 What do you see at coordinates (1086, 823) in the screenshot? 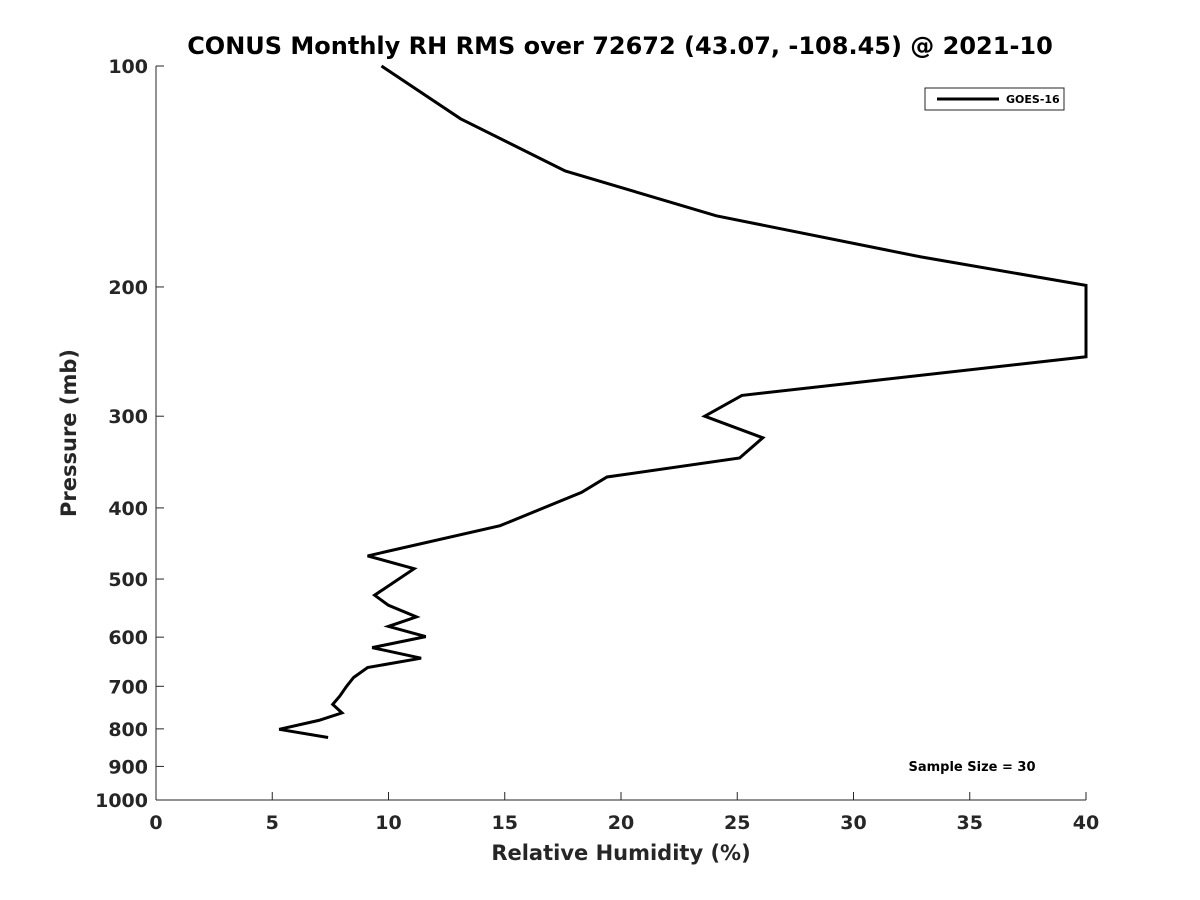
I see `x-tick-label: 40` at bounding box center [1086, 823].